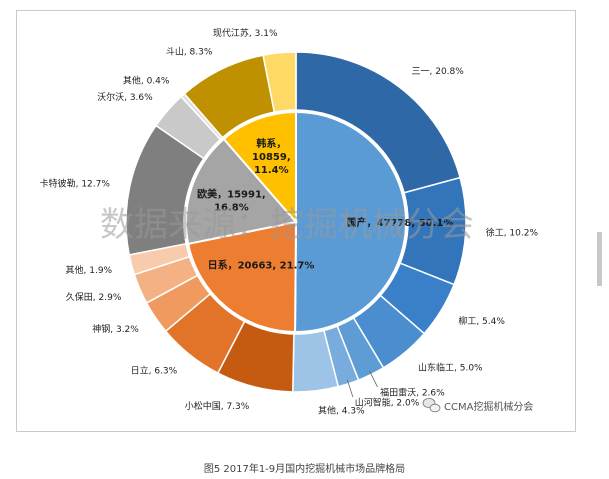 This screenshot has height=479, width=609. Describe the element at coordinates (599, 259) in the screenshot. I see `scrollbar-thumb` at that location.